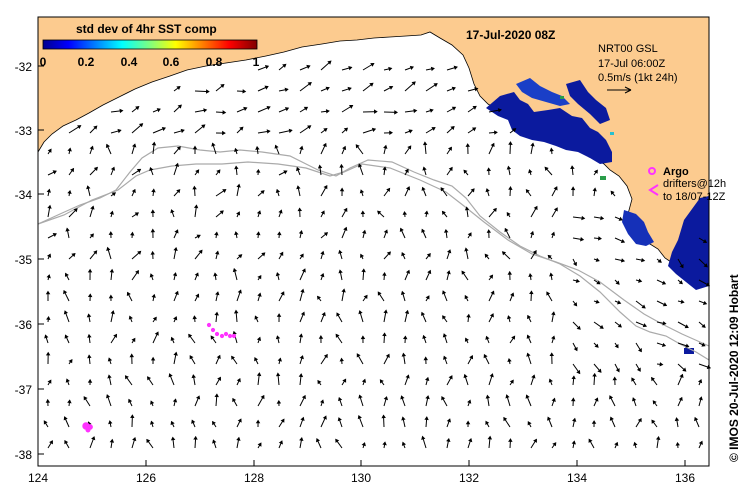 This screenshot has height=496, width=749. What do you see at coordinates (619, 90) in the screenshot?
I see `scale-arrow-icon` at bounding box center [619, 90].